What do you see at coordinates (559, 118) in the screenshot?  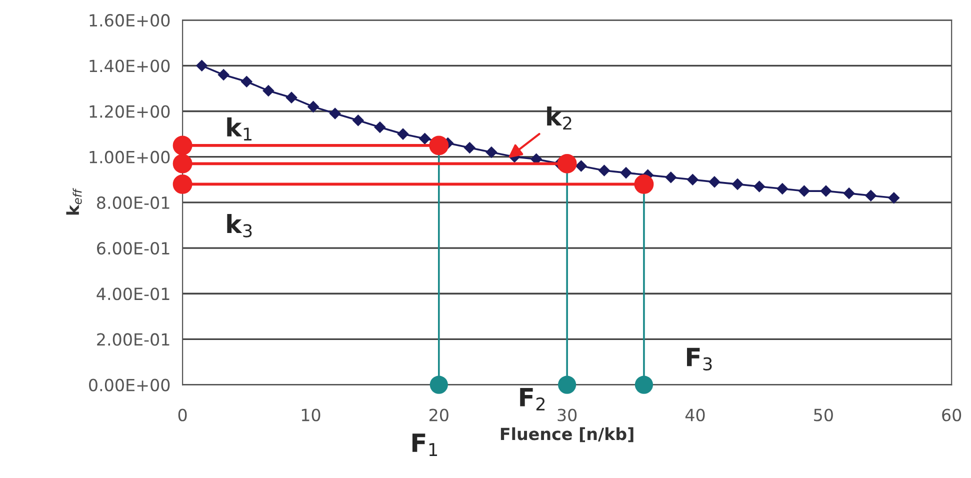 I see `annotation: k$_{2}$` at bounding box center [559, 118].